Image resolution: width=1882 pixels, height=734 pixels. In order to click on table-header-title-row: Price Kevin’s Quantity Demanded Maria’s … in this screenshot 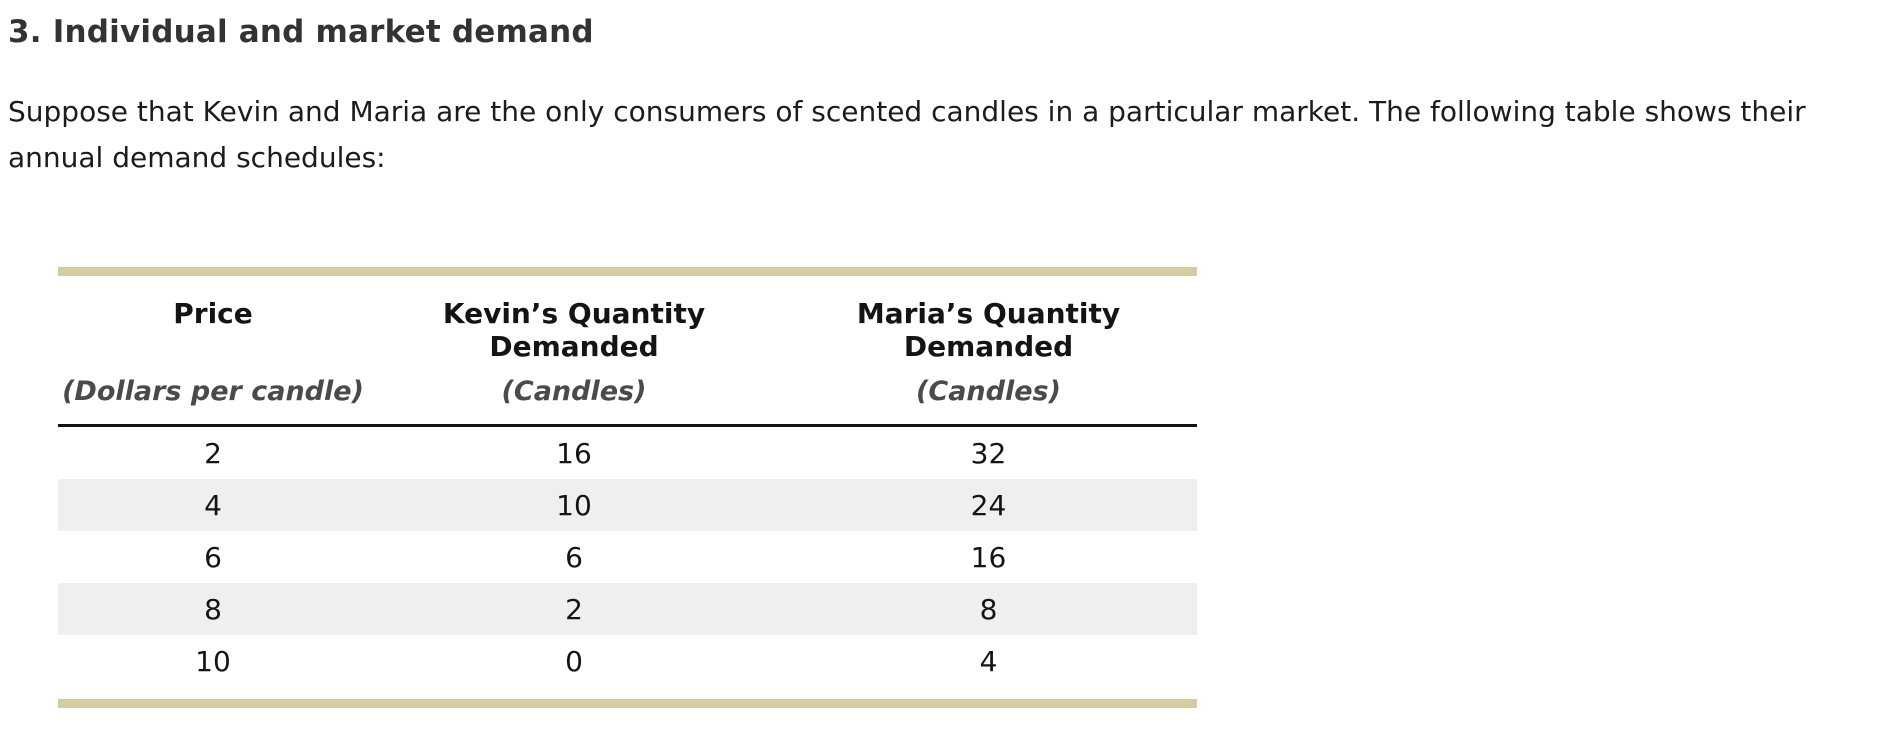, I will do `click(627, 319)`.